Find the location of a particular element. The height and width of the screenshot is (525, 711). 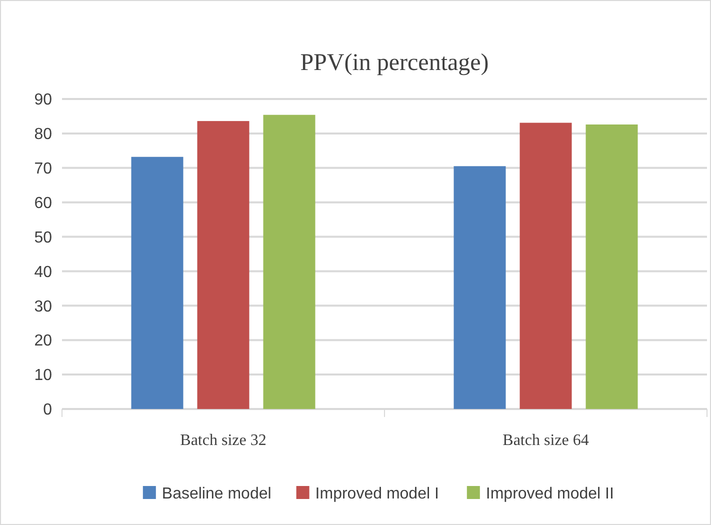

chart-title: PPV(in percentage) is located at coordinates (394, 63).